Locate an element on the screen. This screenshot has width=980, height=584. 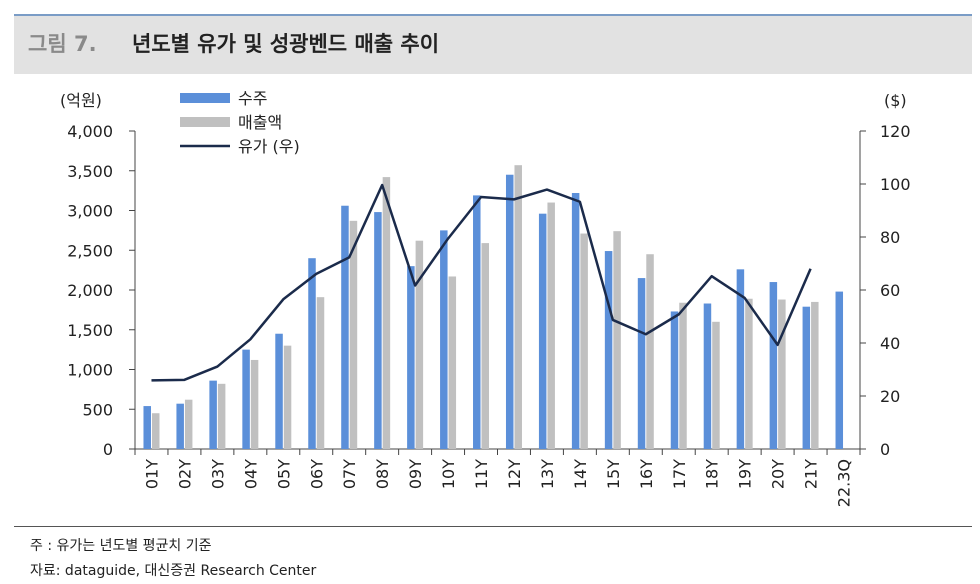
left-tick-label: 4,000 is located at coordinates (90, 131).